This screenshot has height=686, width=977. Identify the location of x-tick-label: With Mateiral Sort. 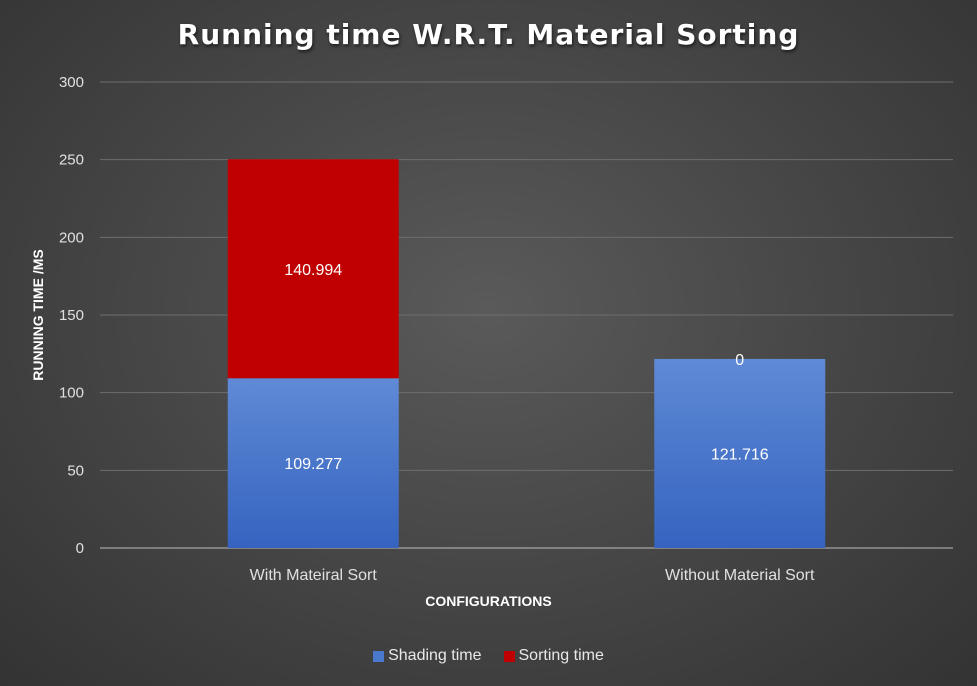
(314, 575).